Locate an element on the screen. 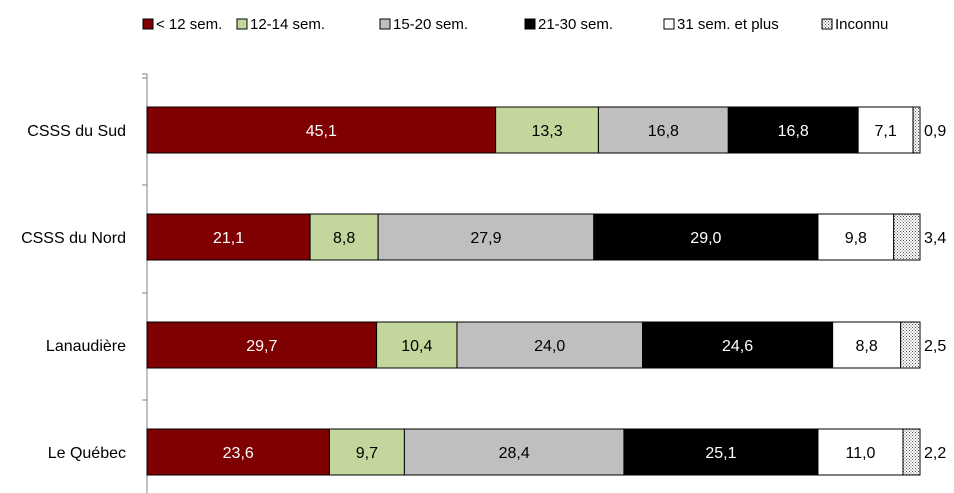  data-label: 45,1 is located at coordinates (321, 131).